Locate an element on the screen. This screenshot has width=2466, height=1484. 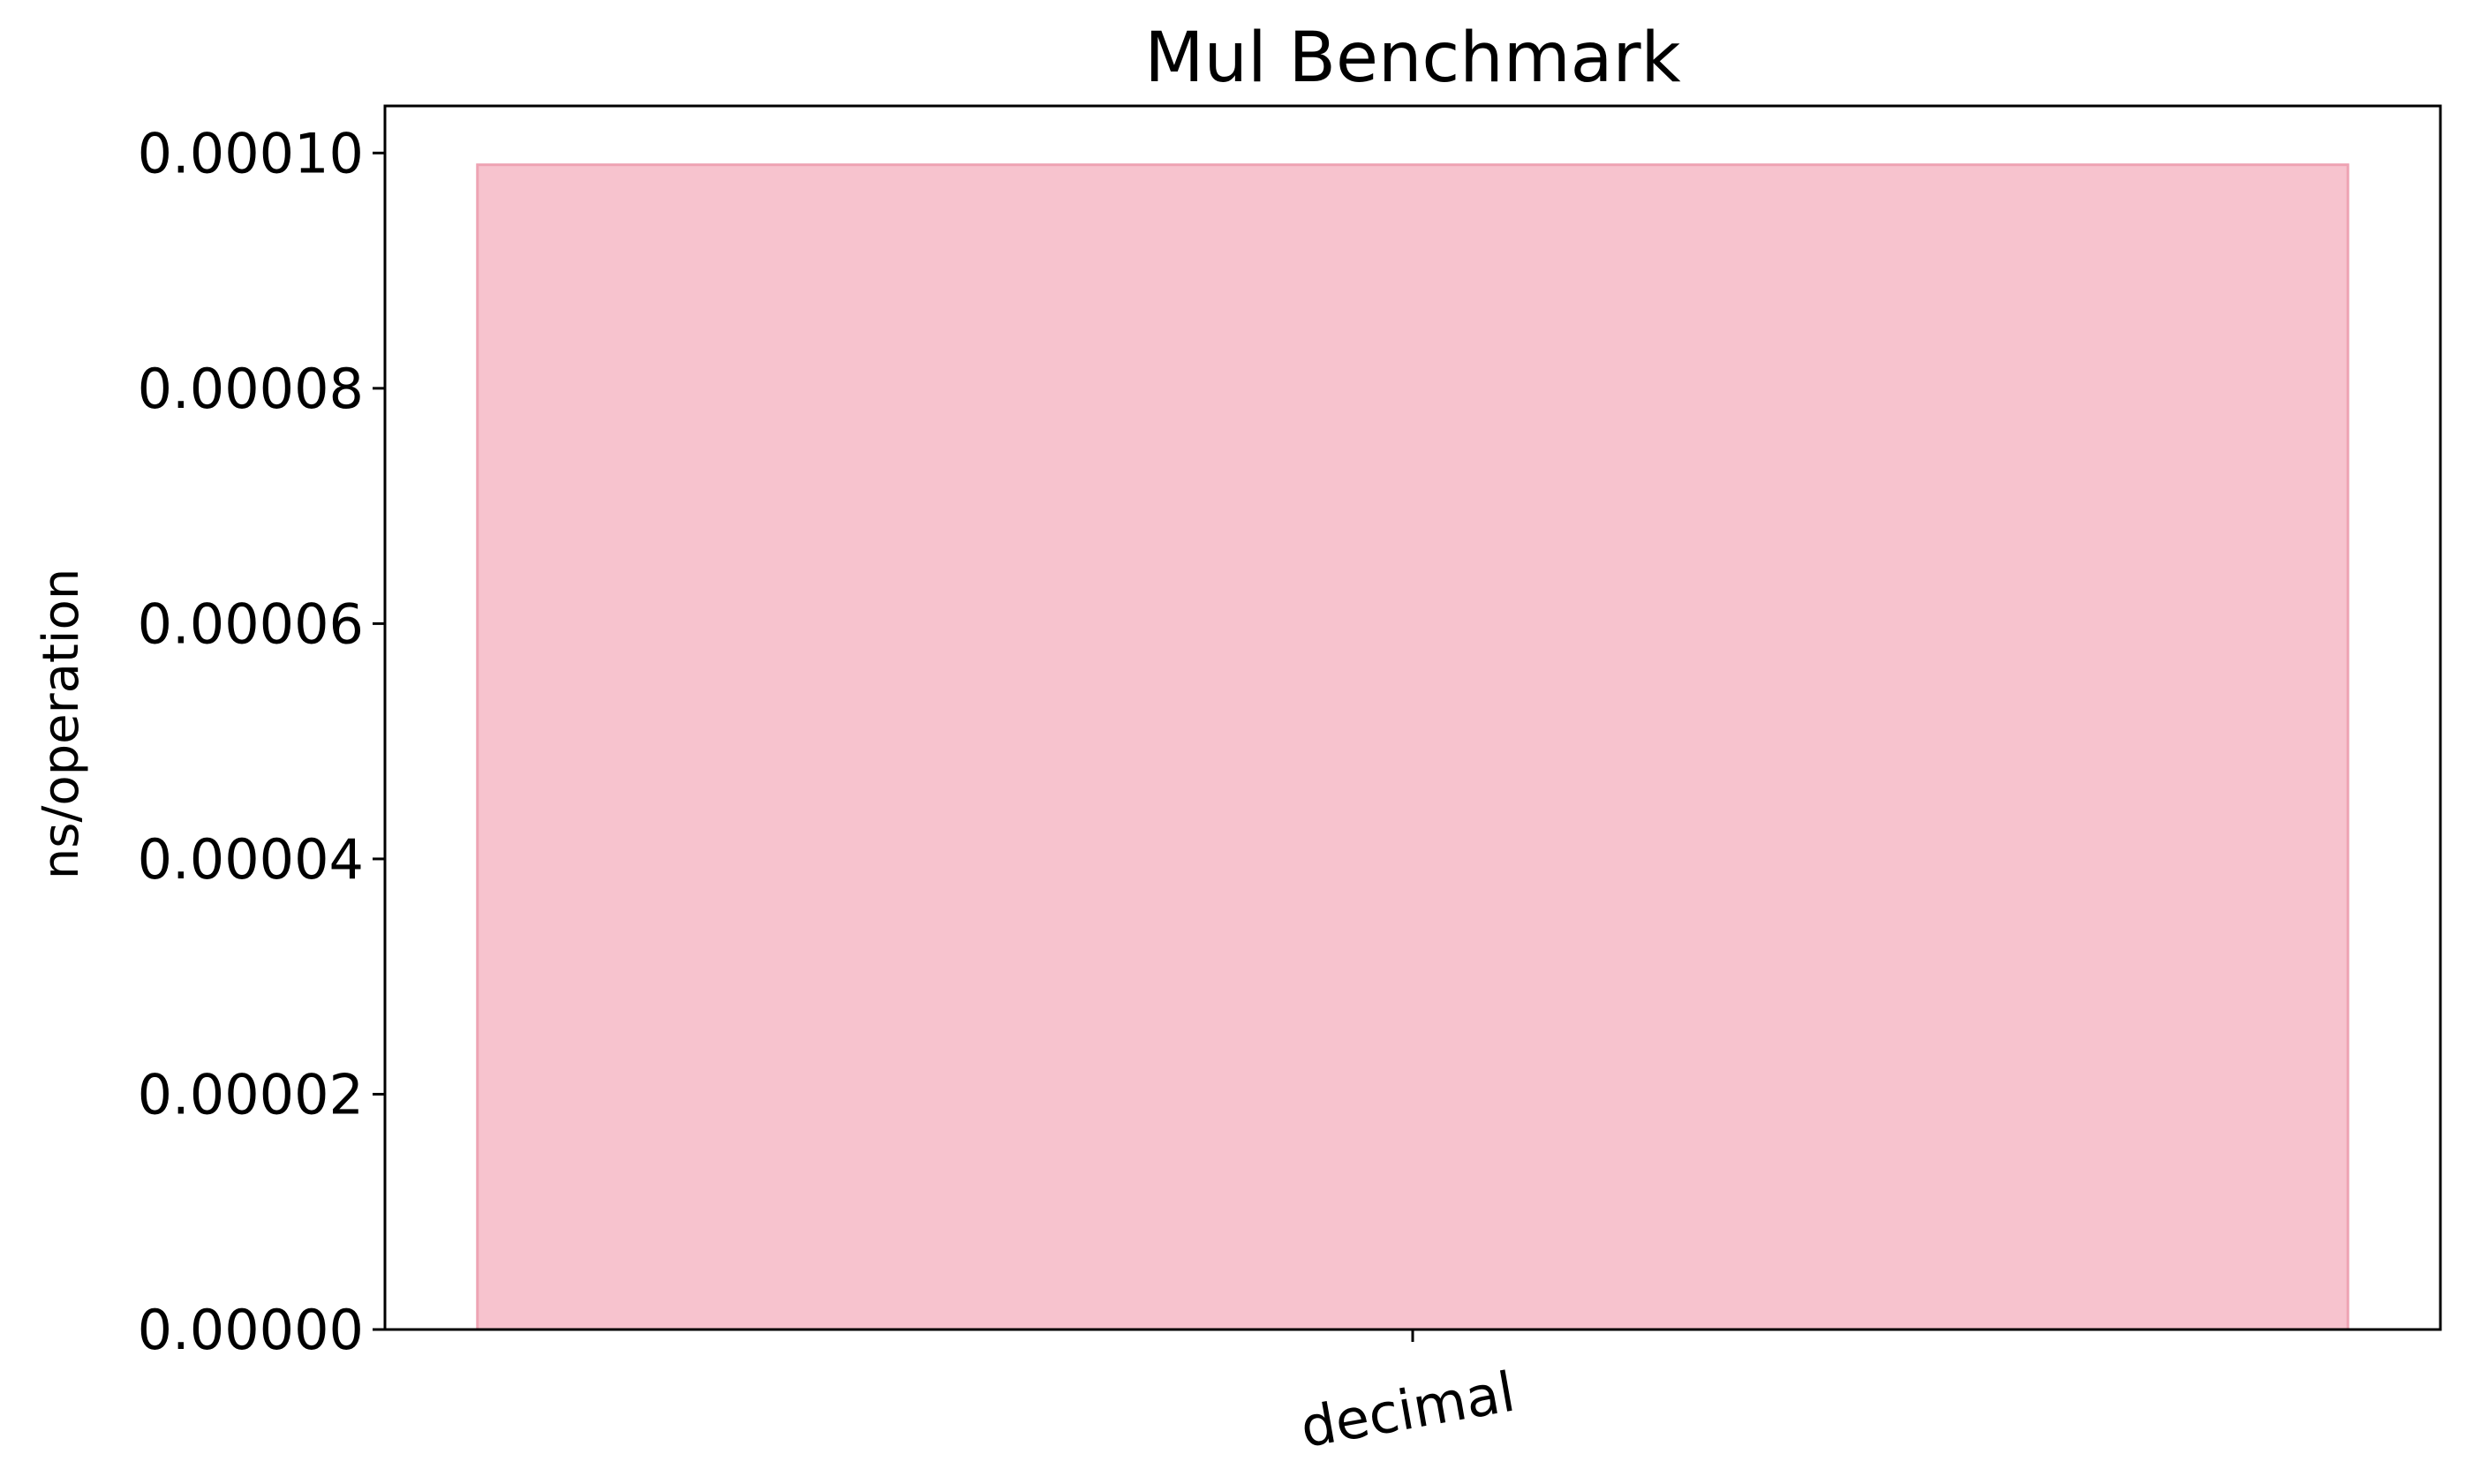
y-tick-label: 0.00004 is located at coordinates (251, 859).